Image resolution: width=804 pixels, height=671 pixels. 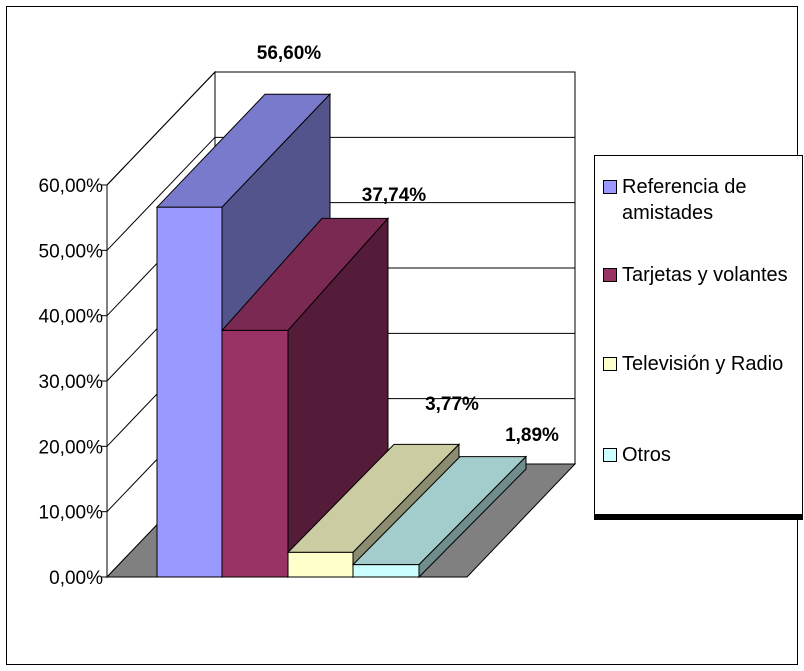 What do you see at coordinates (684, 200) in the screenshot?
I see `legend-label: Referencia de amistades` at bounding box center [684, 200].